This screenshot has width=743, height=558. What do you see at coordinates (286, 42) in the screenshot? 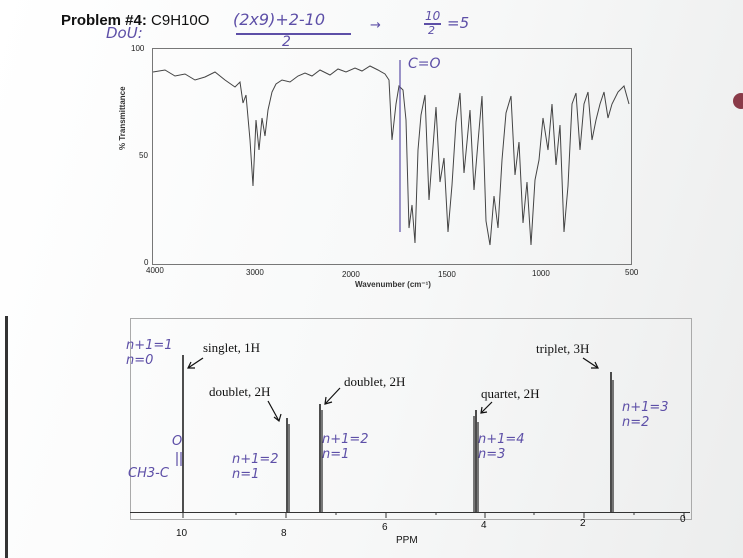
I see `dou-equation-denominator: 2` at bounding box center [286, 42].